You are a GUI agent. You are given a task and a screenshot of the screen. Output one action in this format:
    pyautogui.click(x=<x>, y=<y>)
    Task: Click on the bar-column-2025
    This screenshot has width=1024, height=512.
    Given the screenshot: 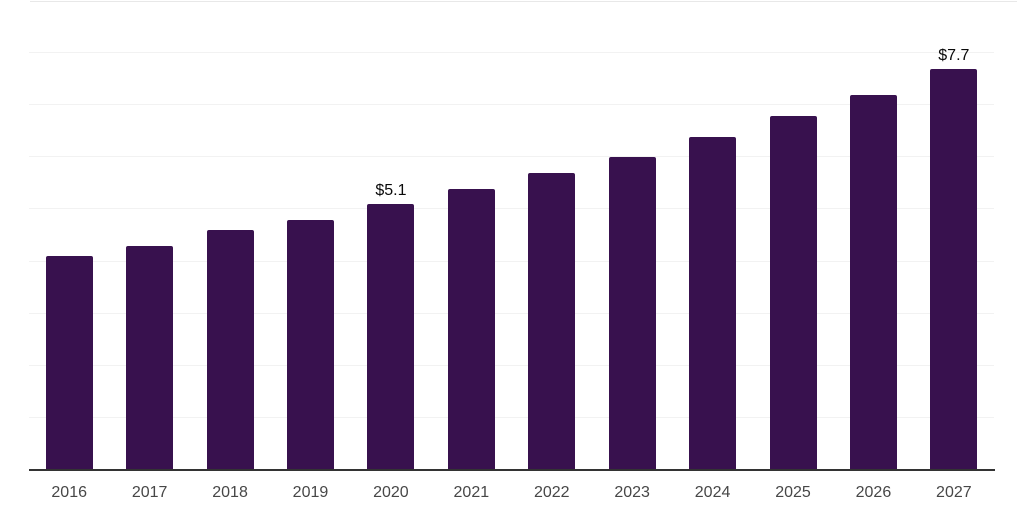 What is the action you would take?
    pyautogui.click(x=793, y=235)
    